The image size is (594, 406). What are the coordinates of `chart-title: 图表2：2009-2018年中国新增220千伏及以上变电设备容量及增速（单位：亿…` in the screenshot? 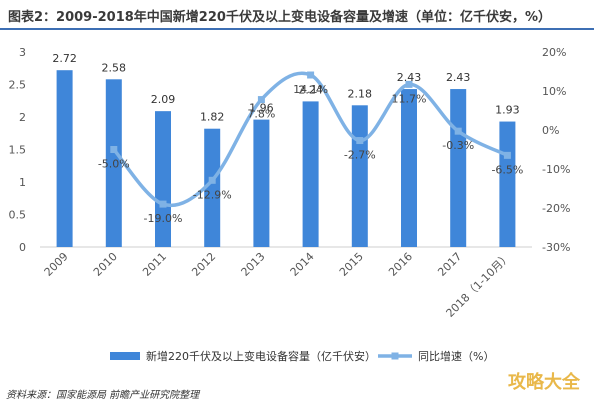 It's located at (279, 17).